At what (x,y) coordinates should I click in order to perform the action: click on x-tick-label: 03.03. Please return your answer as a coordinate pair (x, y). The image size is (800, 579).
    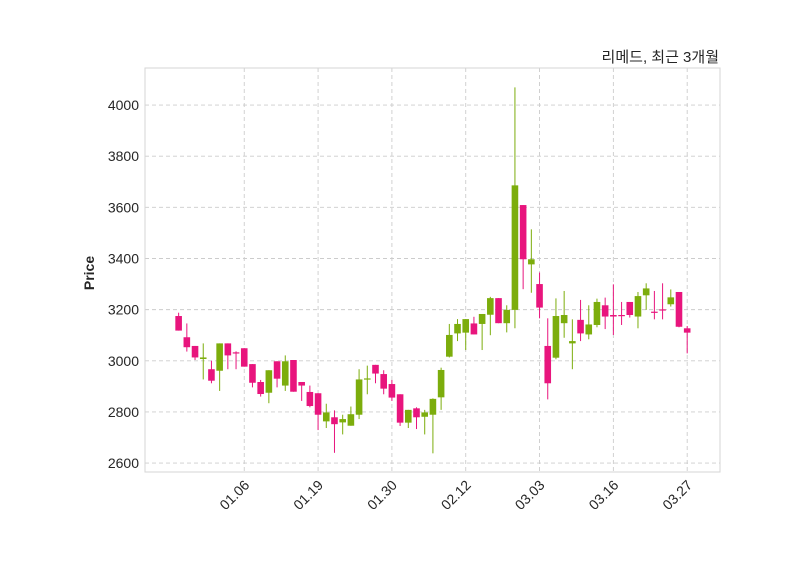
    Looking at the image, I should click on (530, 495).